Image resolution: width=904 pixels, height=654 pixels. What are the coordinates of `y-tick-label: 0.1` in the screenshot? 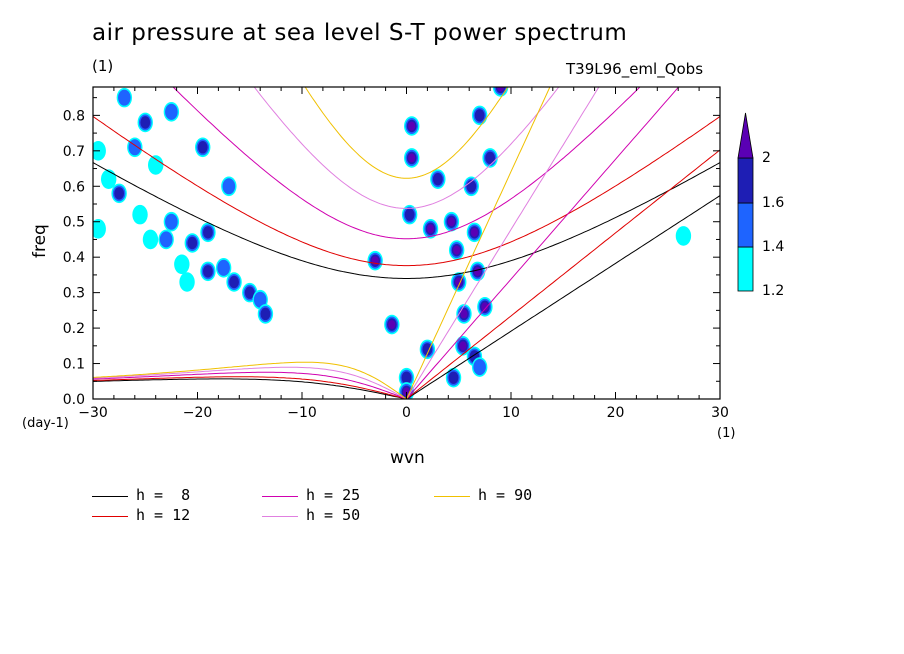 It's located at (74, 365).